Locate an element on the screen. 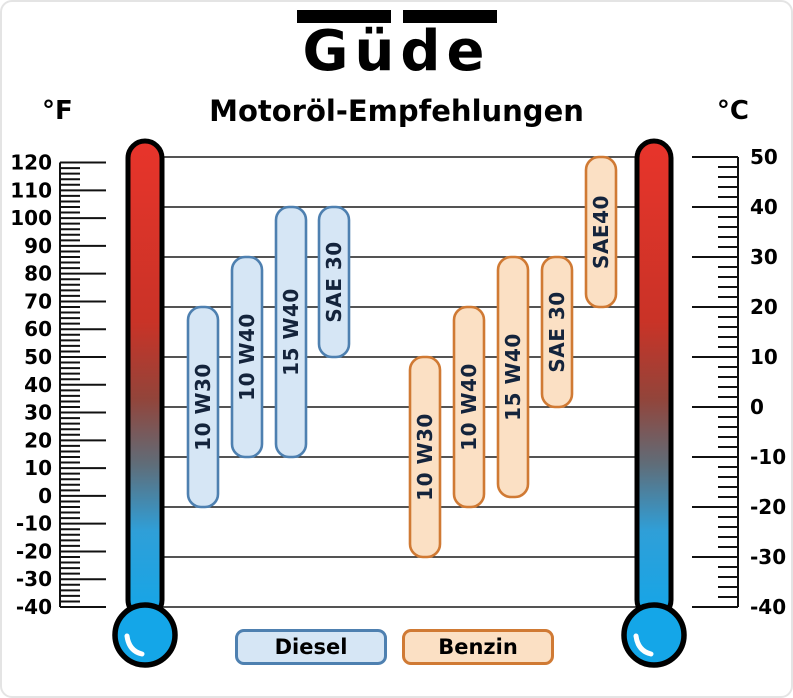 This screenshot has height=698, width=793. thermometer-right-bulb-highlight is located at coordinates (643, 645).